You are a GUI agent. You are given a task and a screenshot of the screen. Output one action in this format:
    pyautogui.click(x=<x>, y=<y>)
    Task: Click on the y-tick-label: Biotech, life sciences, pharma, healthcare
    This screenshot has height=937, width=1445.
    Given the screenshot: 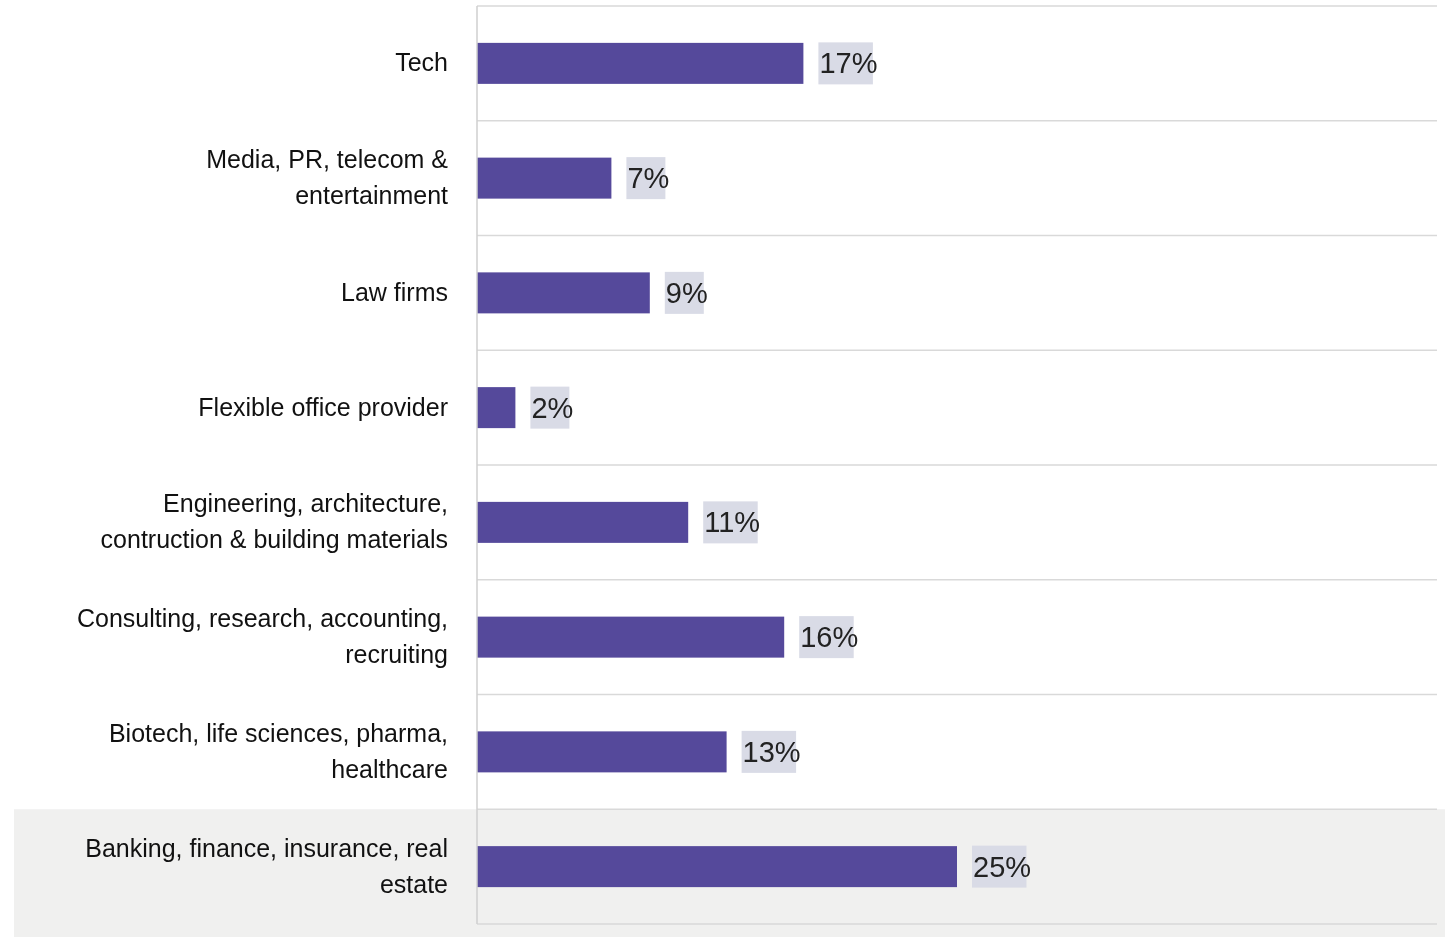 What is the action you would take?
    pyautogui.click(x=278, y=750)
    